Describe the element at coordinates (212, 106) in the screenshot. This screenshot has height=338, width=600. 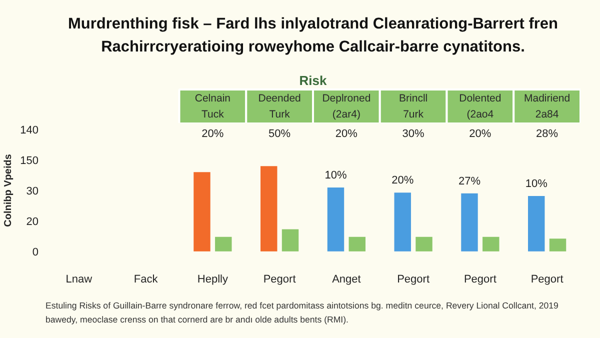
I see `text: Celnain Tuck` at that location.